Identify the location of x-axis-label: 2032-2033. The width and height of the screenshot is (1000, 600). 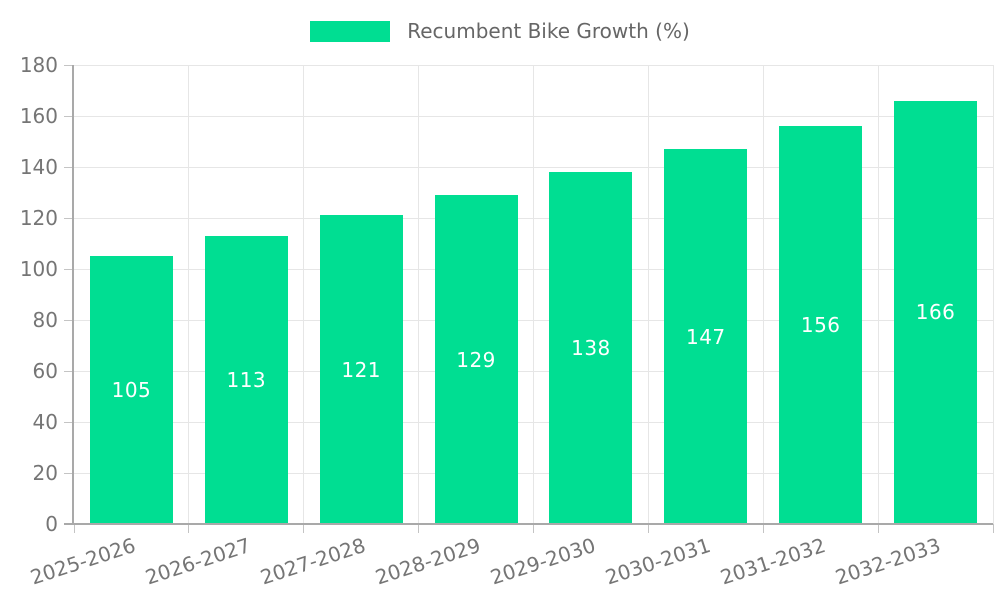
(887, 561).